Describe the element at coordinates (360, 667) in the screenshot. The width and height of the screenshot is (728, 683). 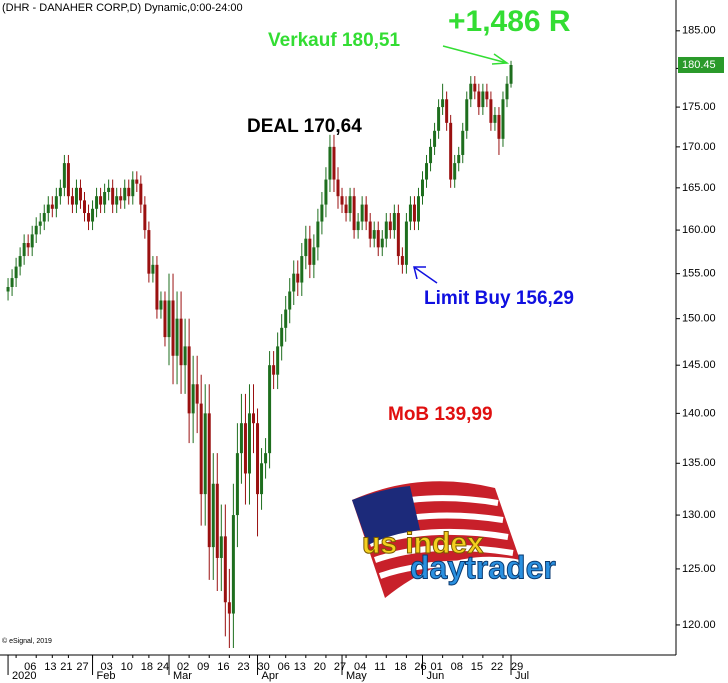
I see `x-tick-label: 04` at that location.